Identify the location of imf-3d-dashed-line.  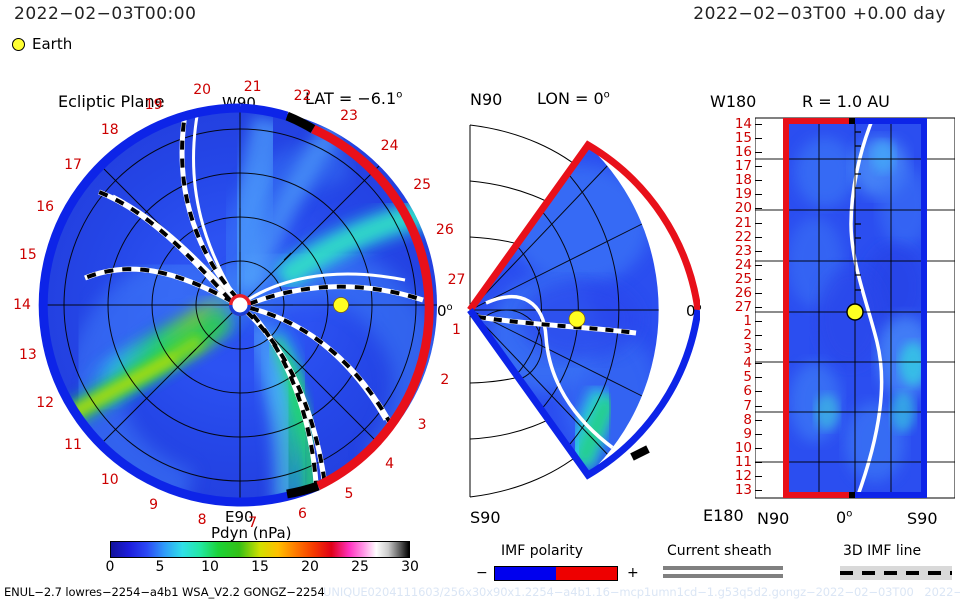
(896, 573).